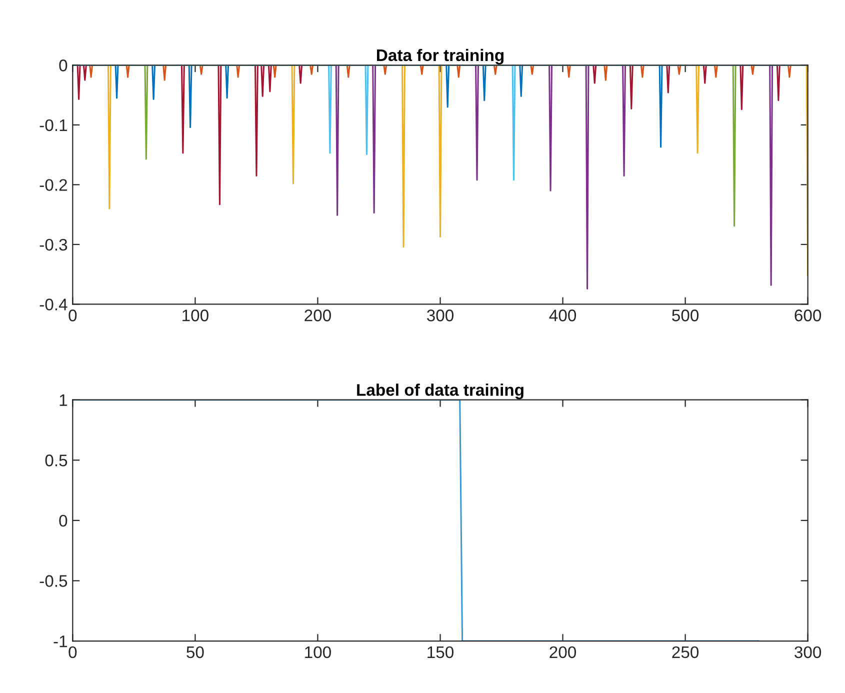 The width and height of the screenshot is (845, 693). Describe the element at coordinates (54, 581) in the screenshot. I see `y-tick-label: -0.5` at that location.